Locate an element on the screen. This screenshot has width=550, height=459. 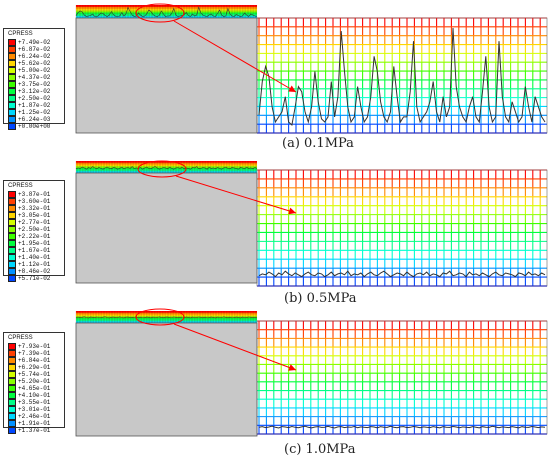
legend-value: +6.84e-01 is located at coordinates (34, 360).